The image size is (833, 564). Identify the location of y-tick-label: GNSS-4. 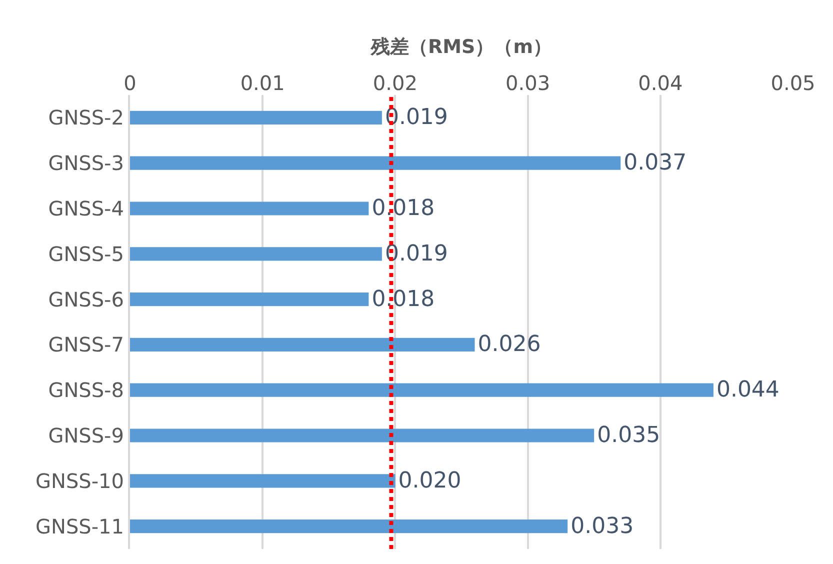
(86, 208).